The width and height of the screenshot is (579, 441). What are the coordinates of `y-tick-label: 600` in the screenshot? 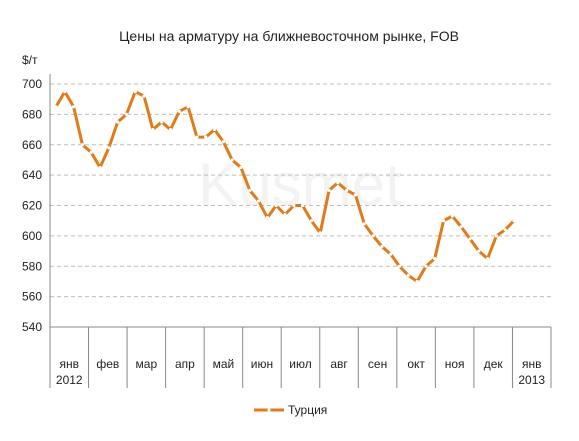 It's located at (32, 236).